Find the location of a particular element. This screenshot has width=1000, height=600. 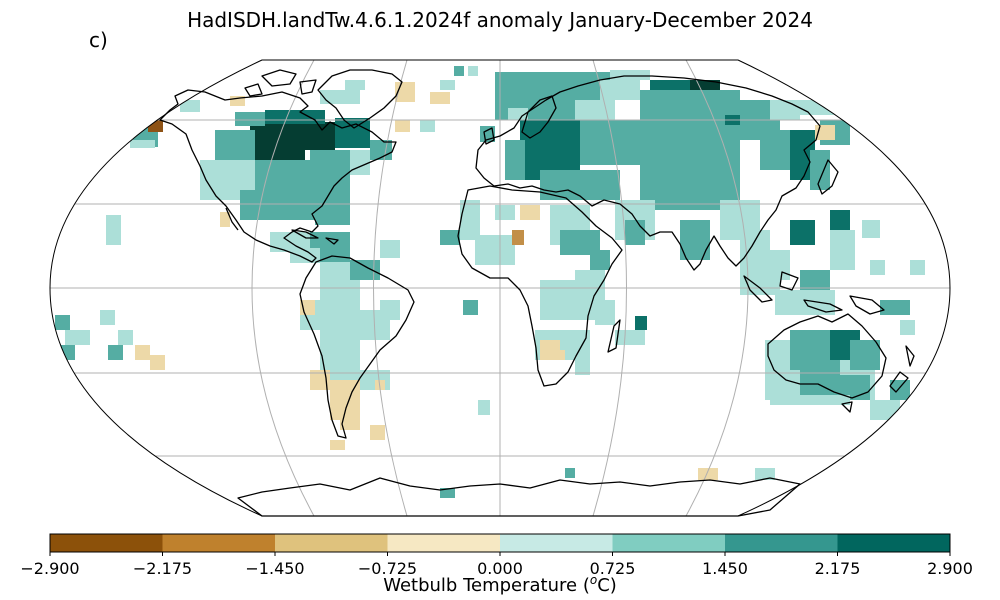

north-america-coast is located at coordinates (278, 176).